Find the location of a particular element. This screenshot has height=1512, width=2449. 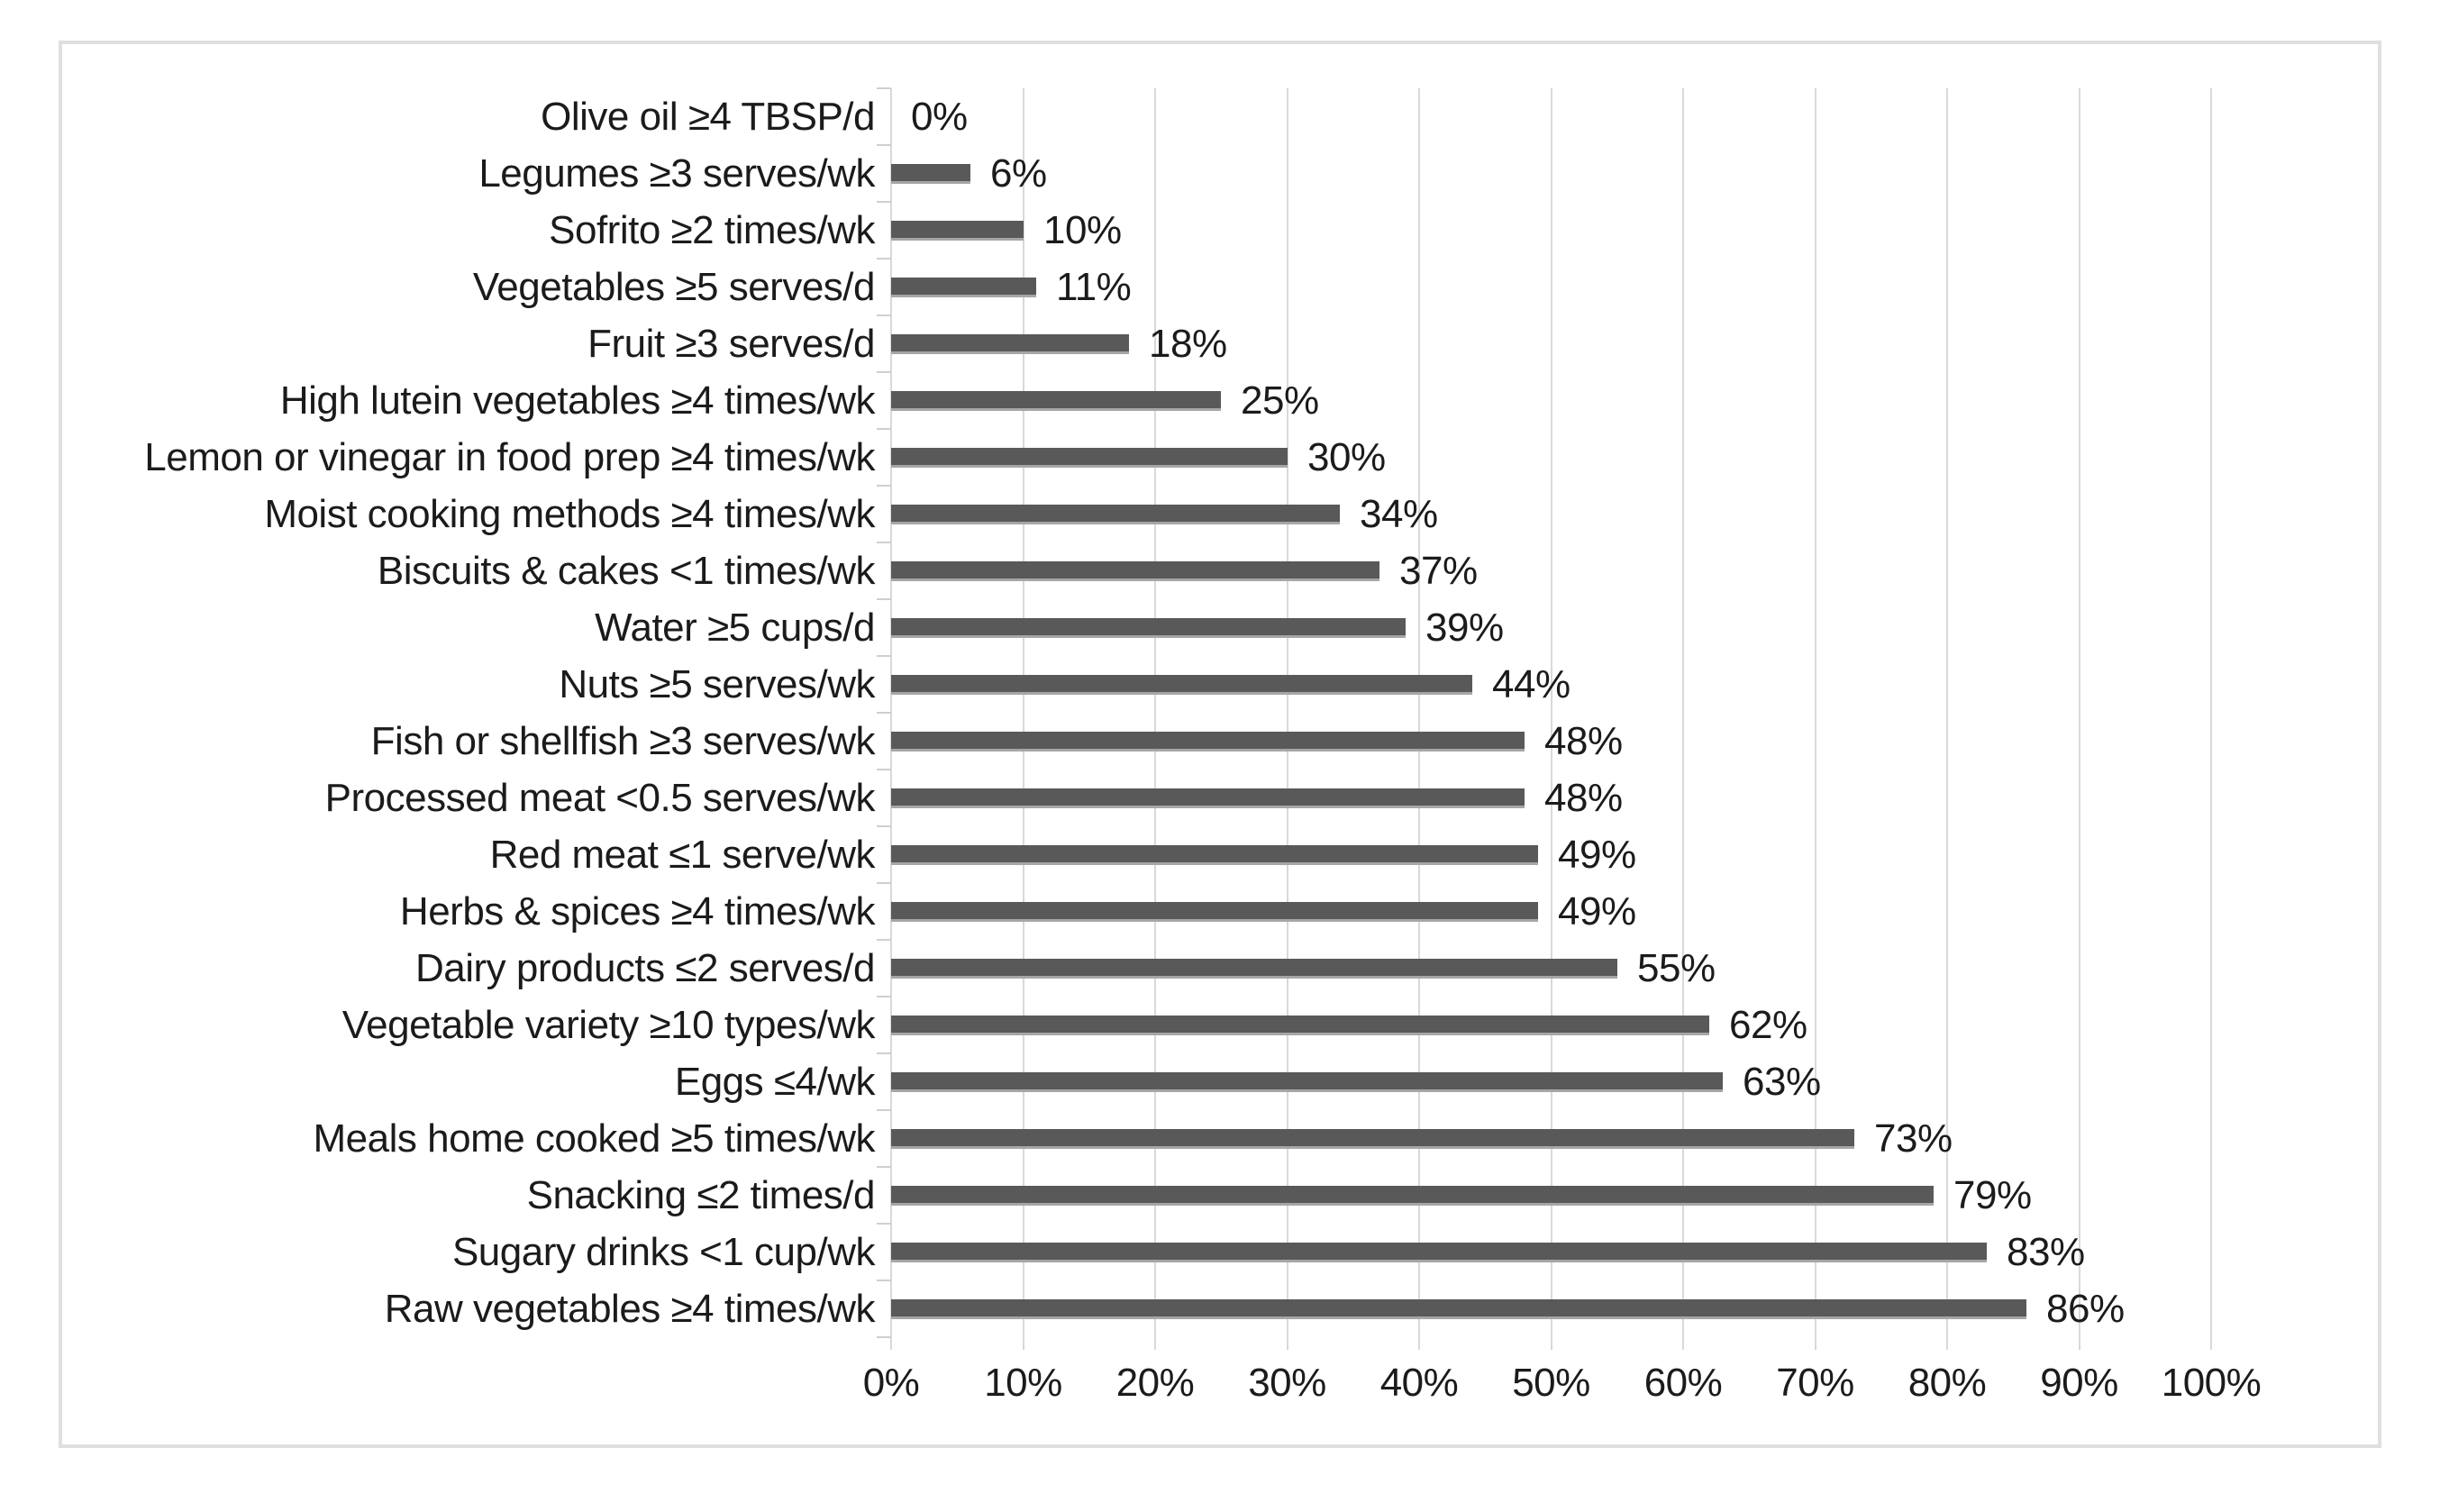

category-label: Dairy products ≤2 serves/d is located at coordinates (645, 968).